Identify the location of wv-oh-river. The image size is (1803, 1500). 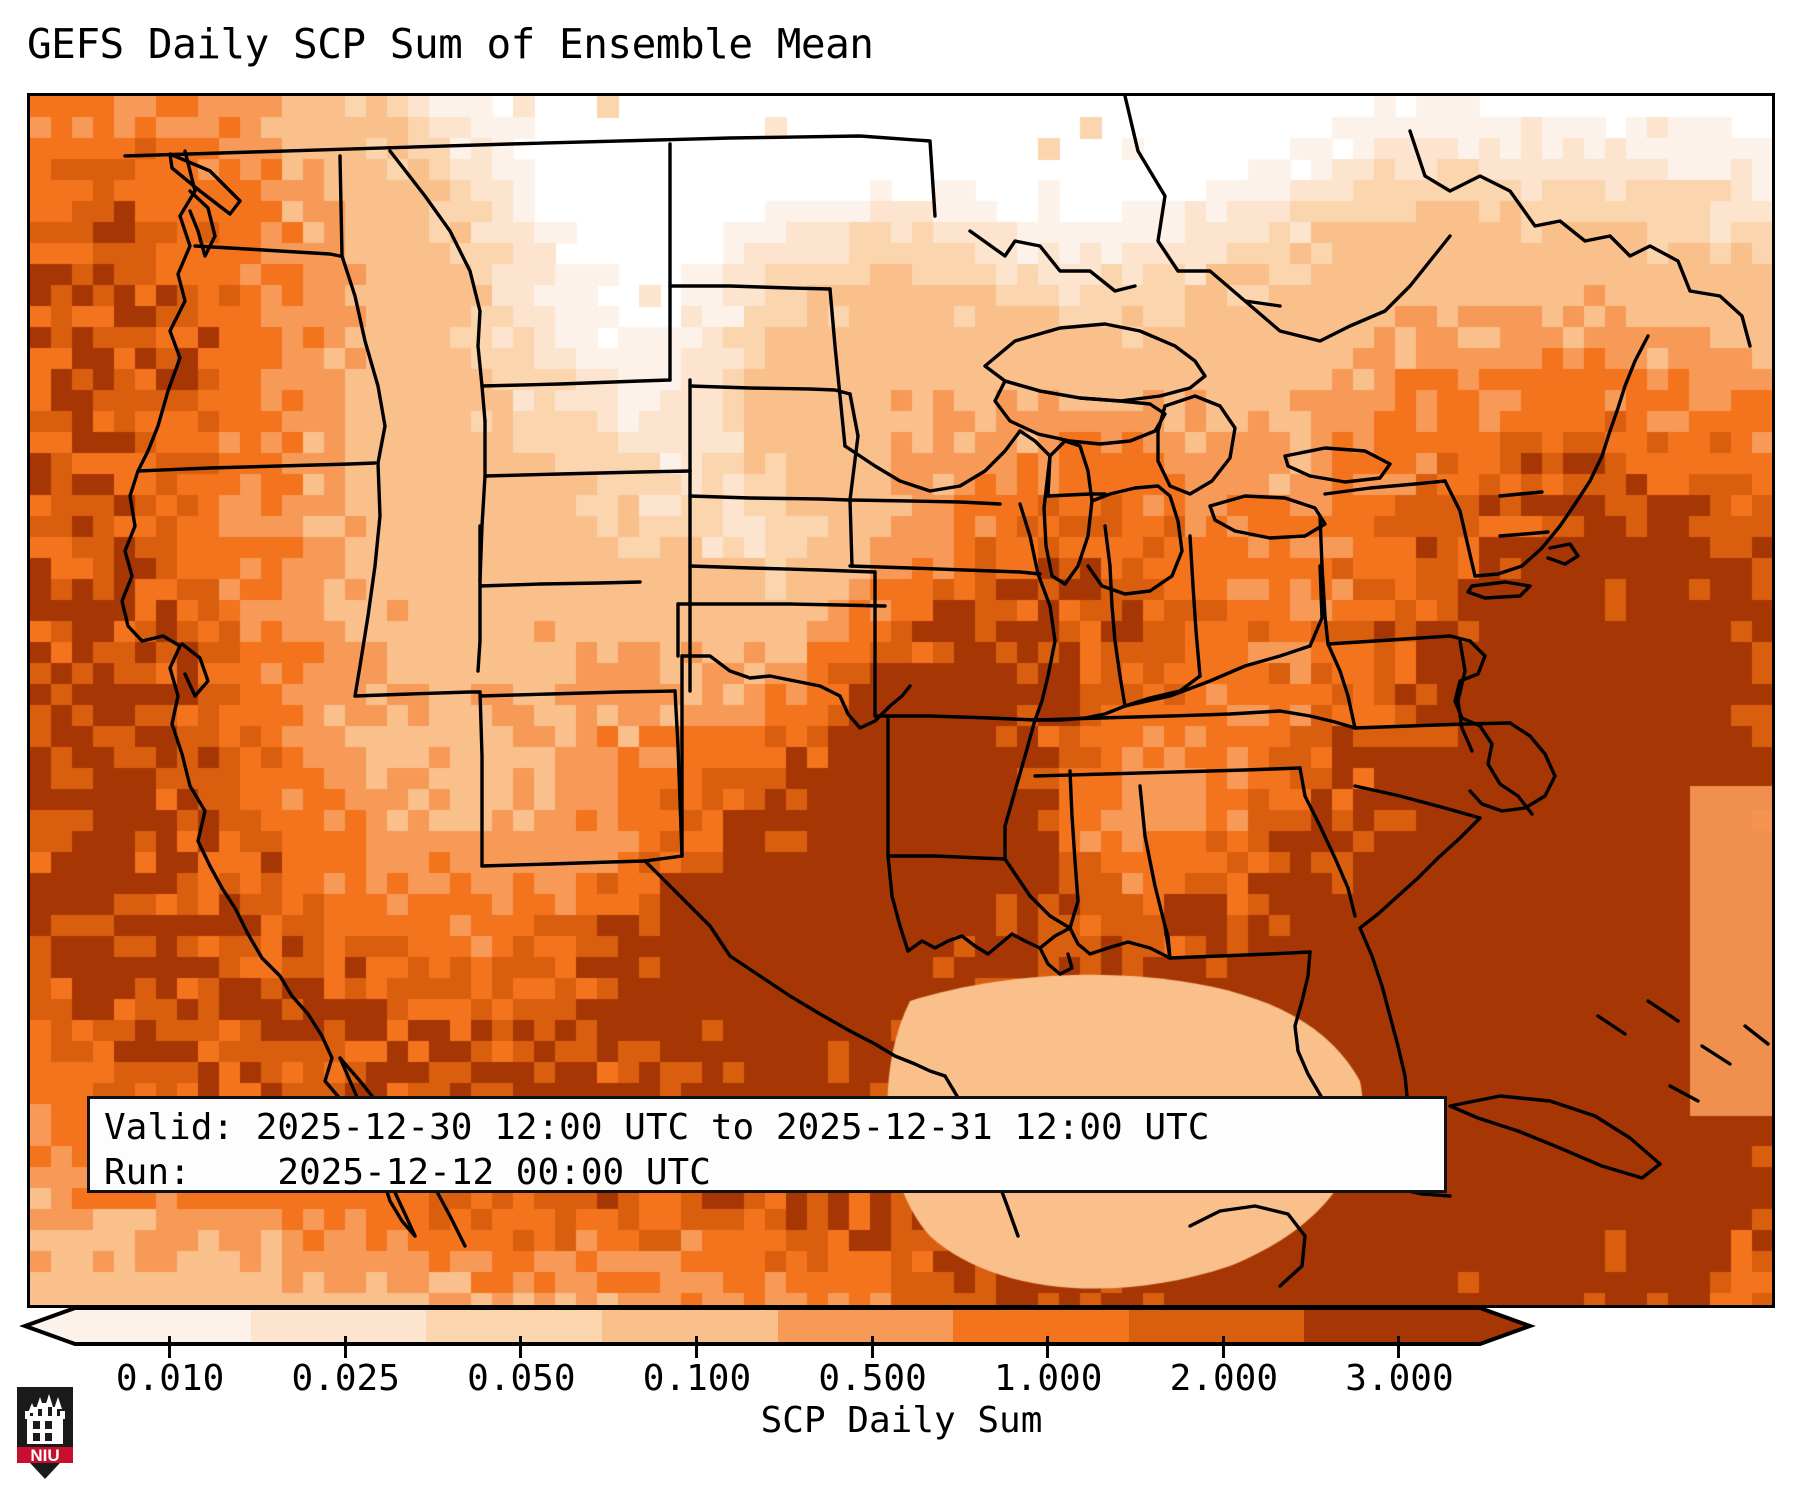
(1316, 606).